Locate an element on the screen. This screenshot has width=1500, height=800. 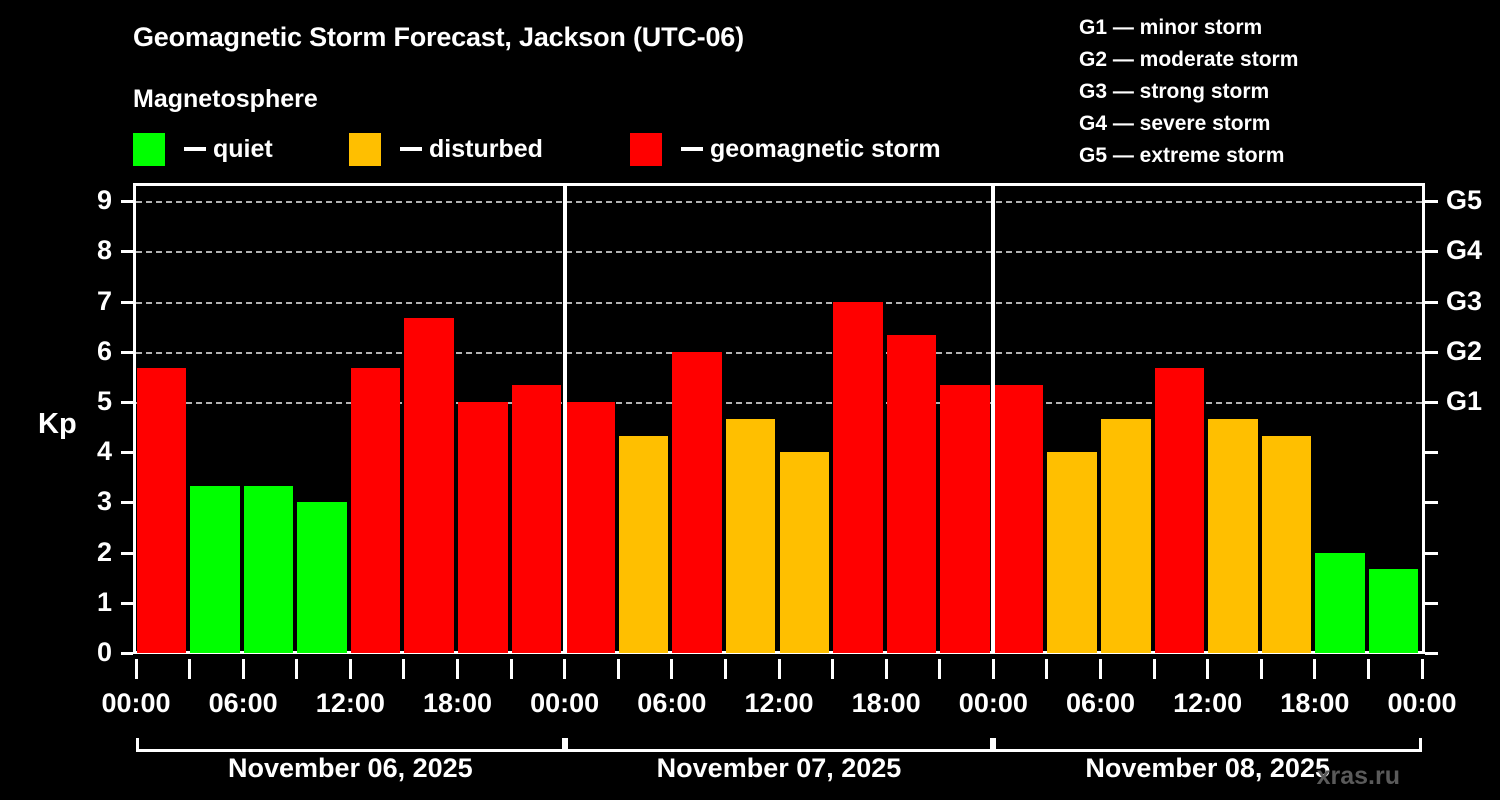
g-tick-label-g3: G3 is located at coordinates (1464, 300).